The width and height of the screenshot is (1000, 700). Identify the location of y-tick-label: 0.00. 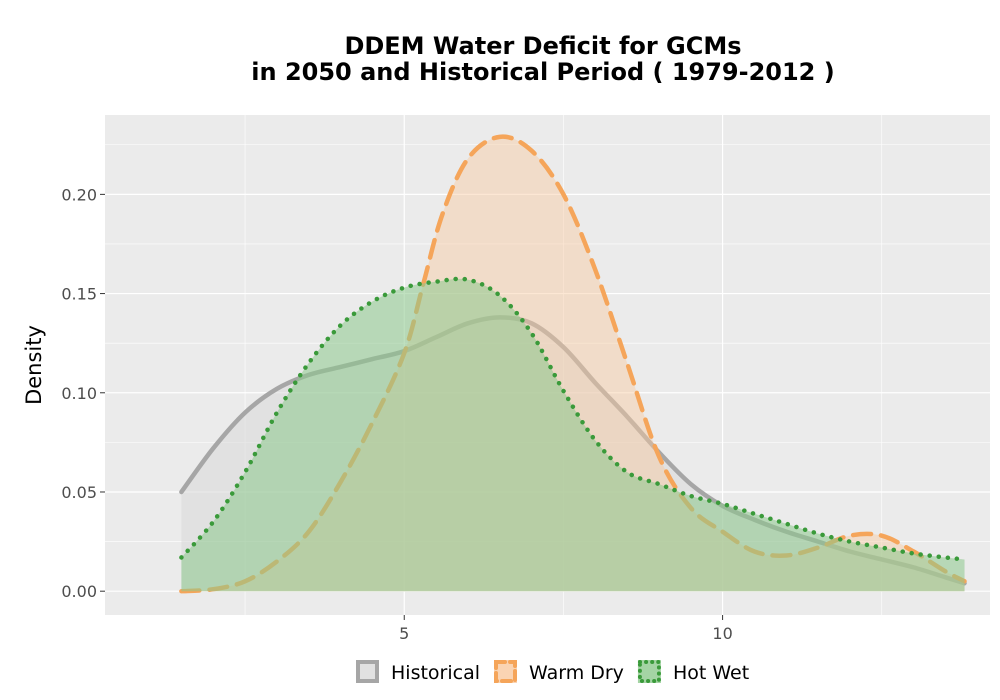
(79, 591).